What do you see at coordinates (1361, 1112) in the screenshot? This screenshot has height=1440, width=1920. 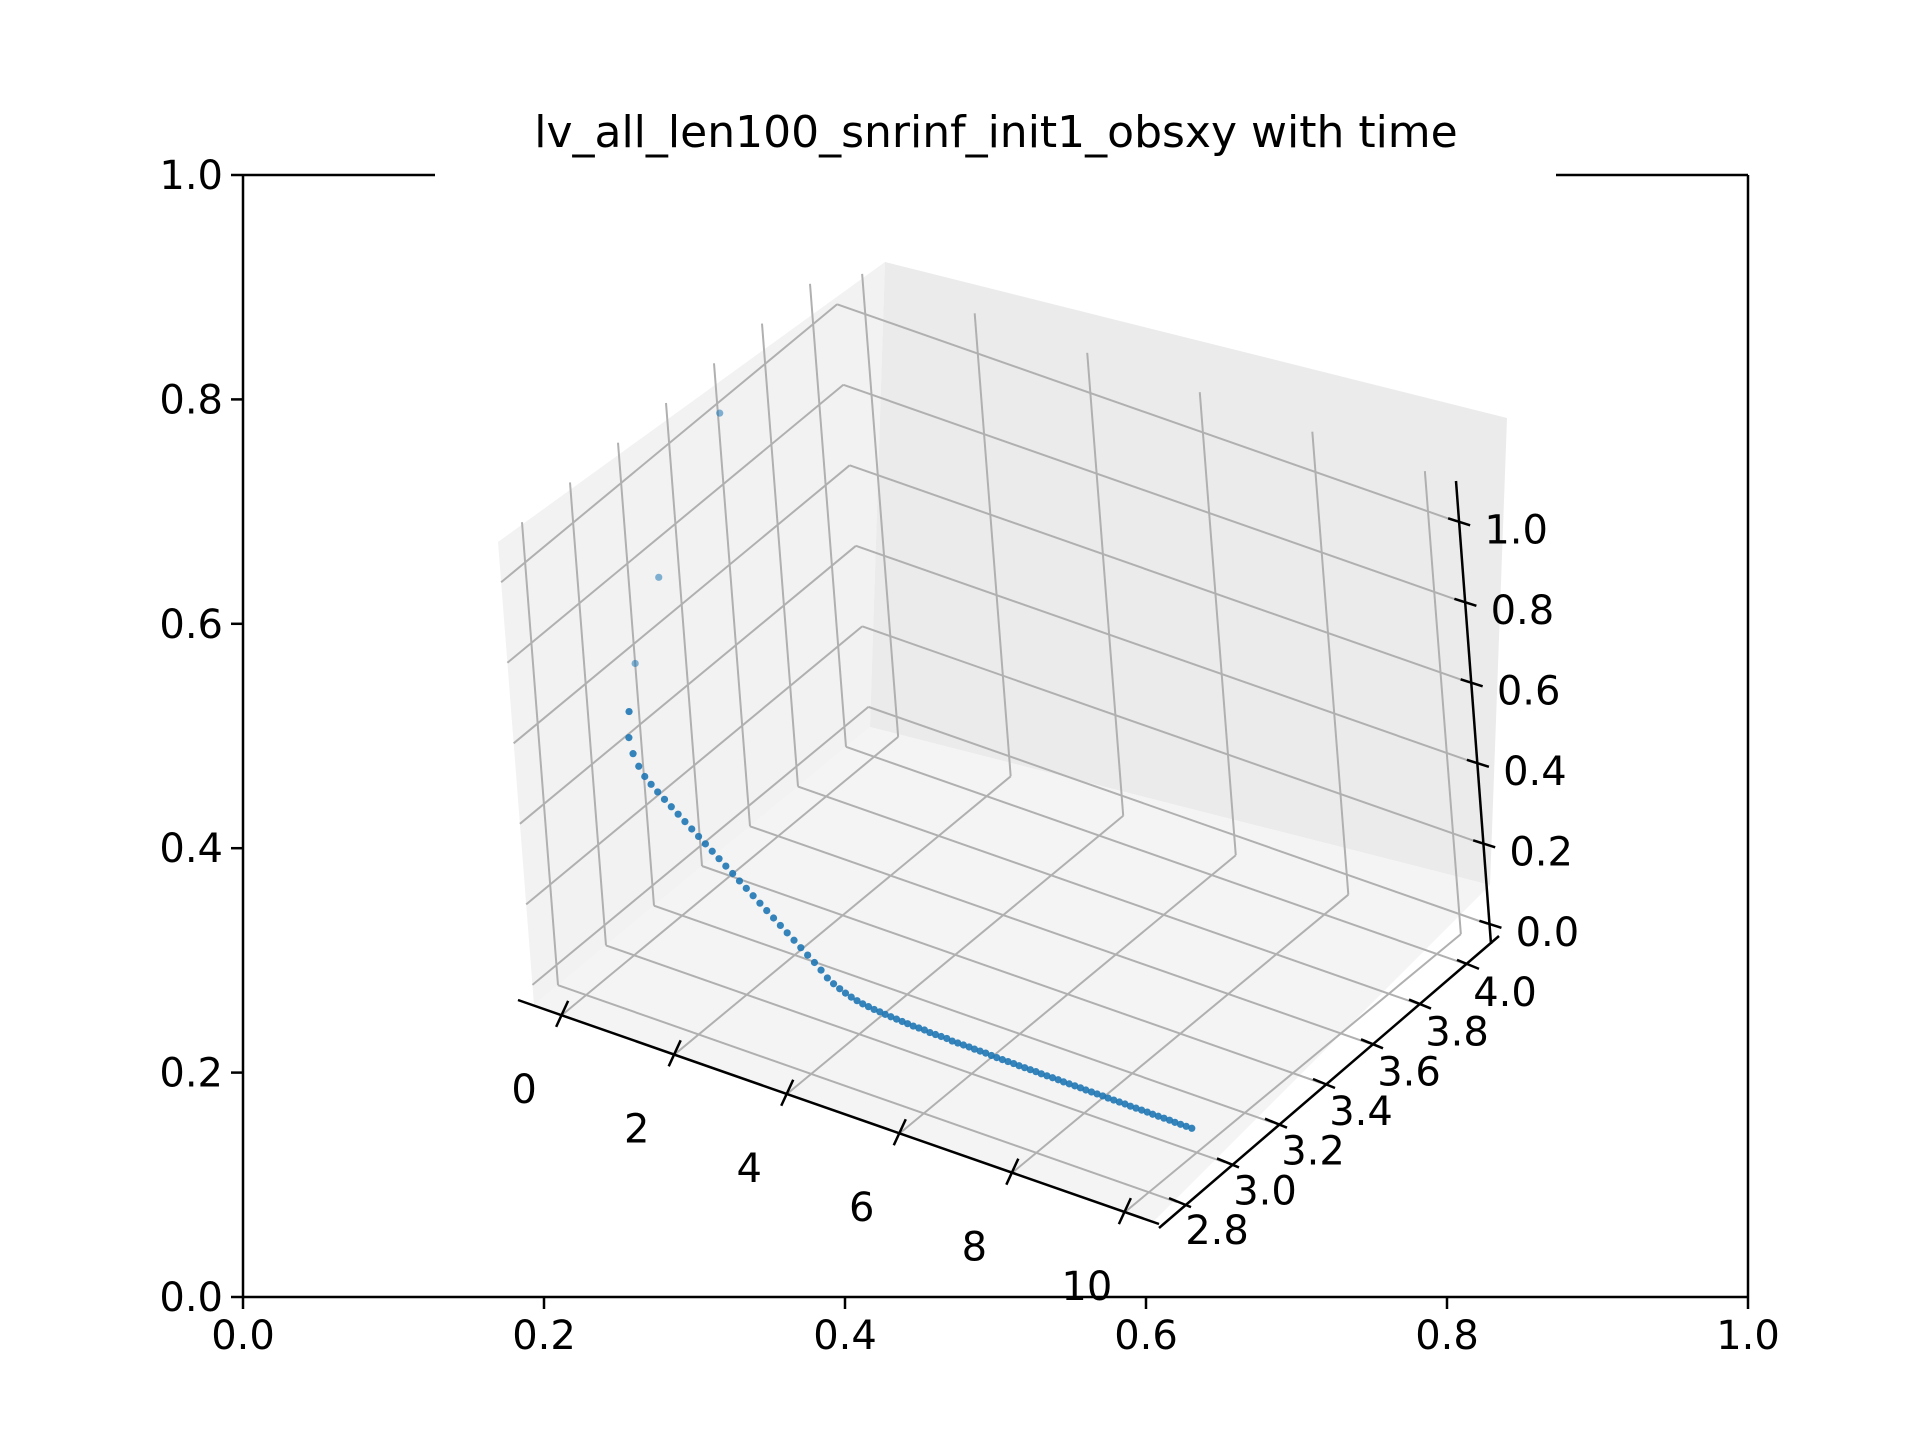 I see `3d-y-tick-label: 3.4` at bounding box center [1361, 1112].